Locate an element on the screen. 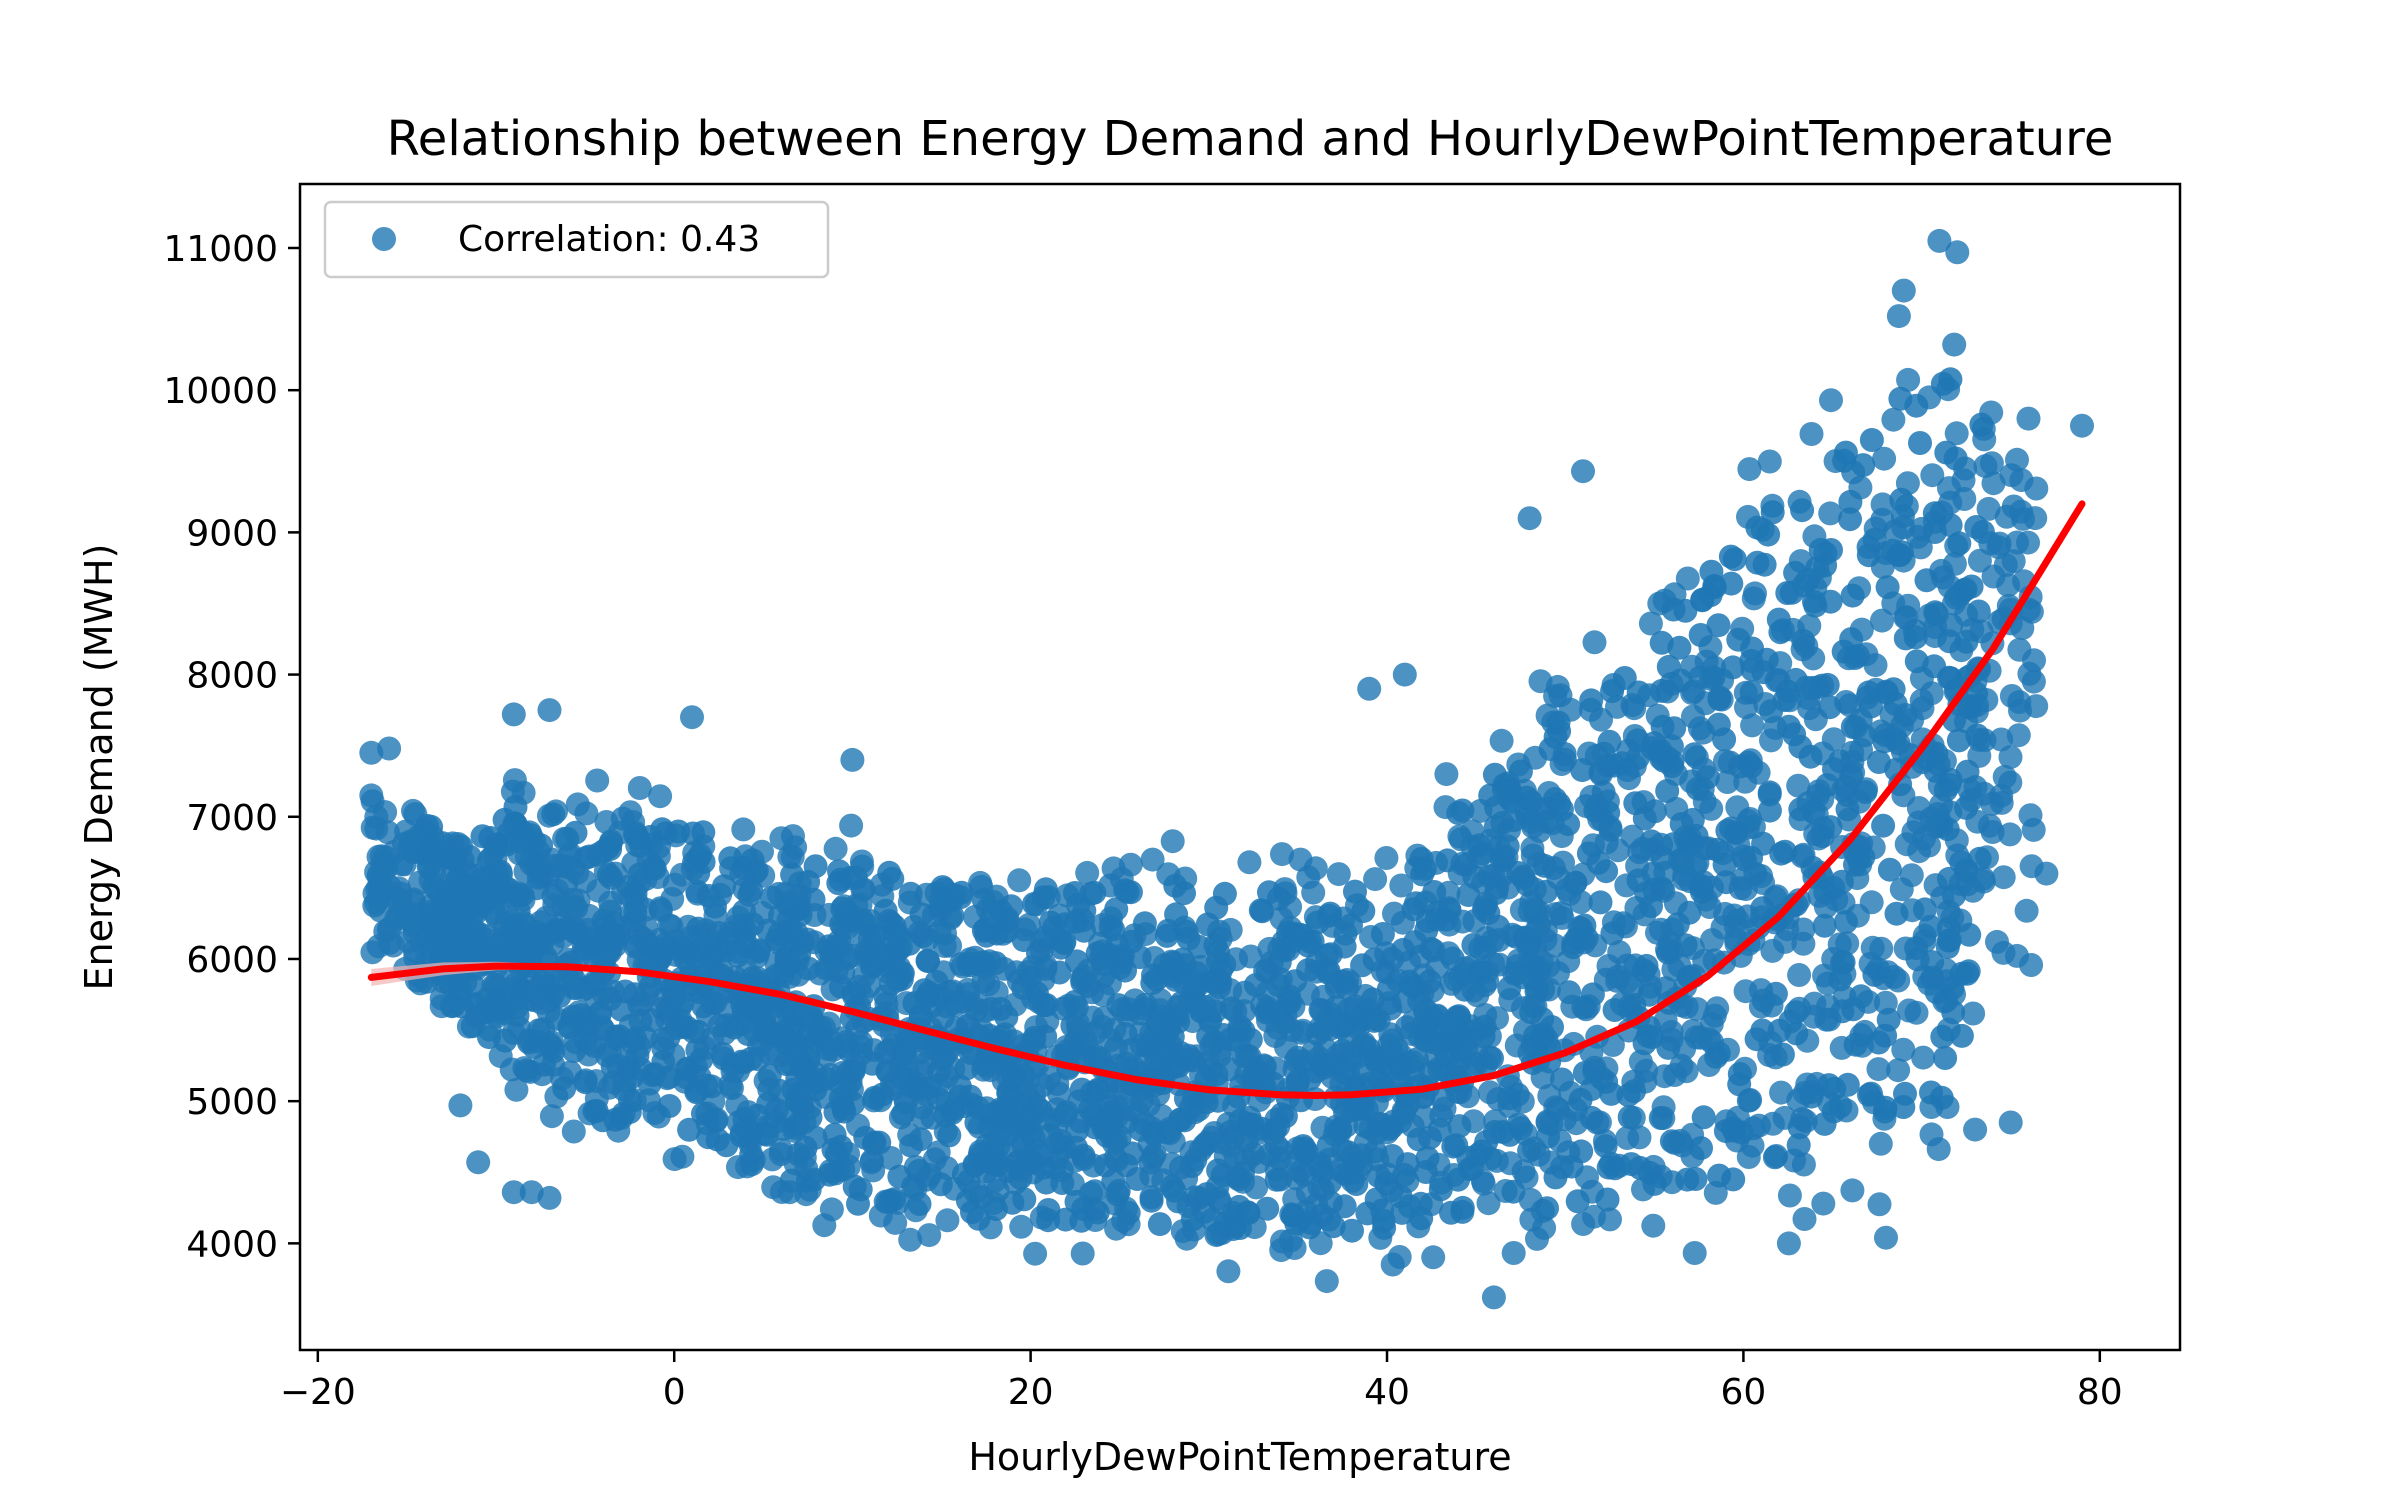 The width and height of the screenshot is (2400, 1500). x-tick-label: 0 is located at coordinates (674, 1392).